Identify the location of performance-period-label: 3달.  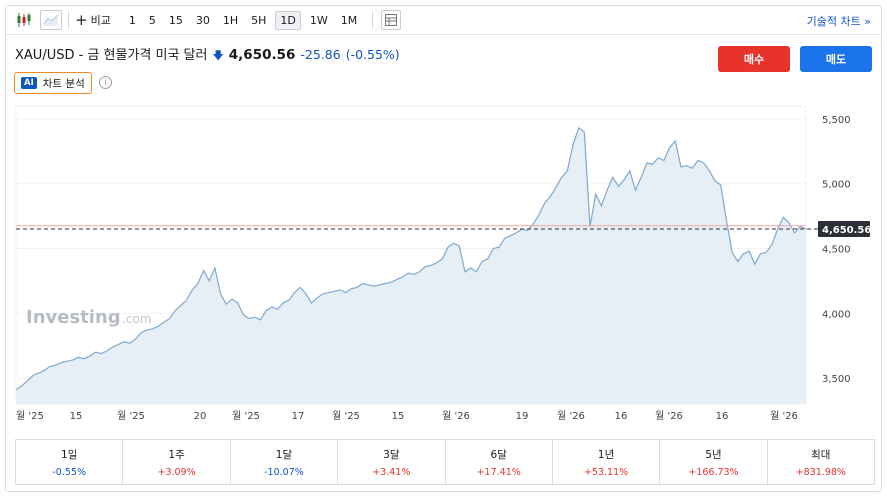
(391, 454).